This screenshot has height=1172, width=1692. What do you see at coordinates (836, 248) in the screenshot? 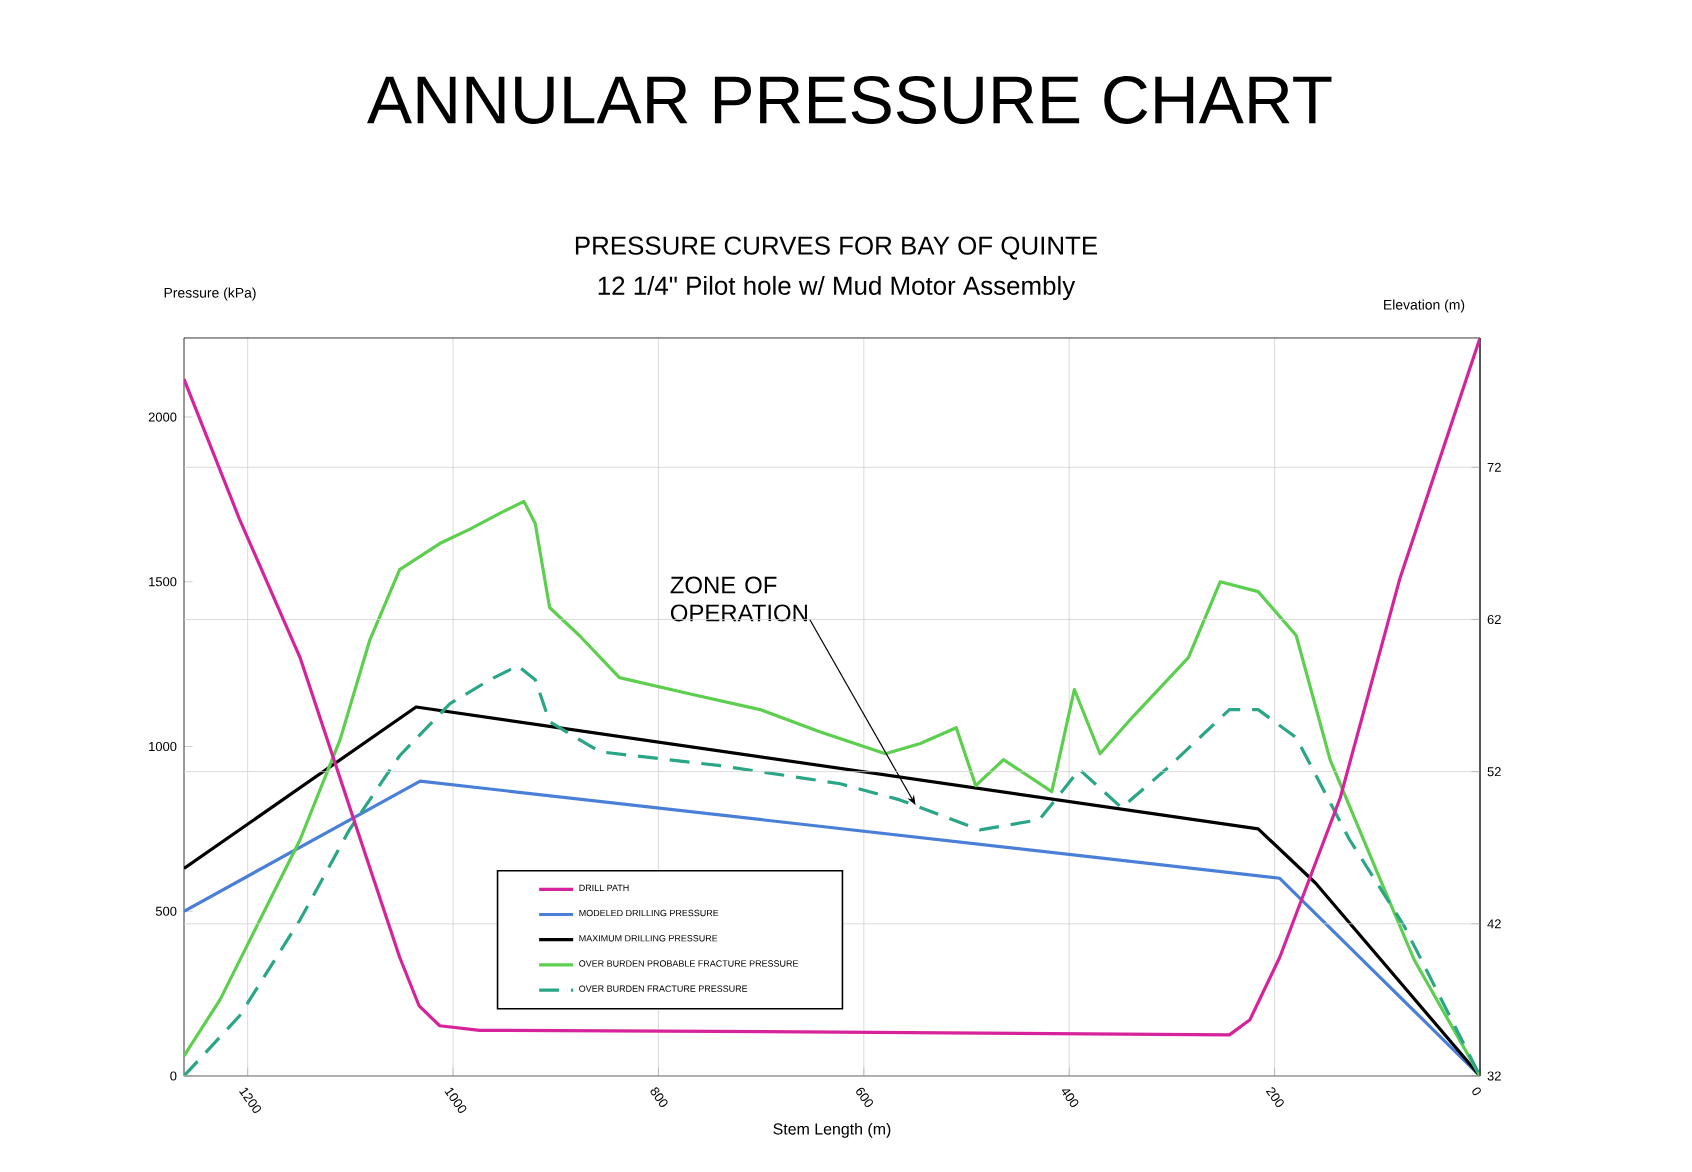
I see `chart-subtitle: PRESSURE CURVES FOR BAY OF QUINTE` at bounding box center [836, 248].